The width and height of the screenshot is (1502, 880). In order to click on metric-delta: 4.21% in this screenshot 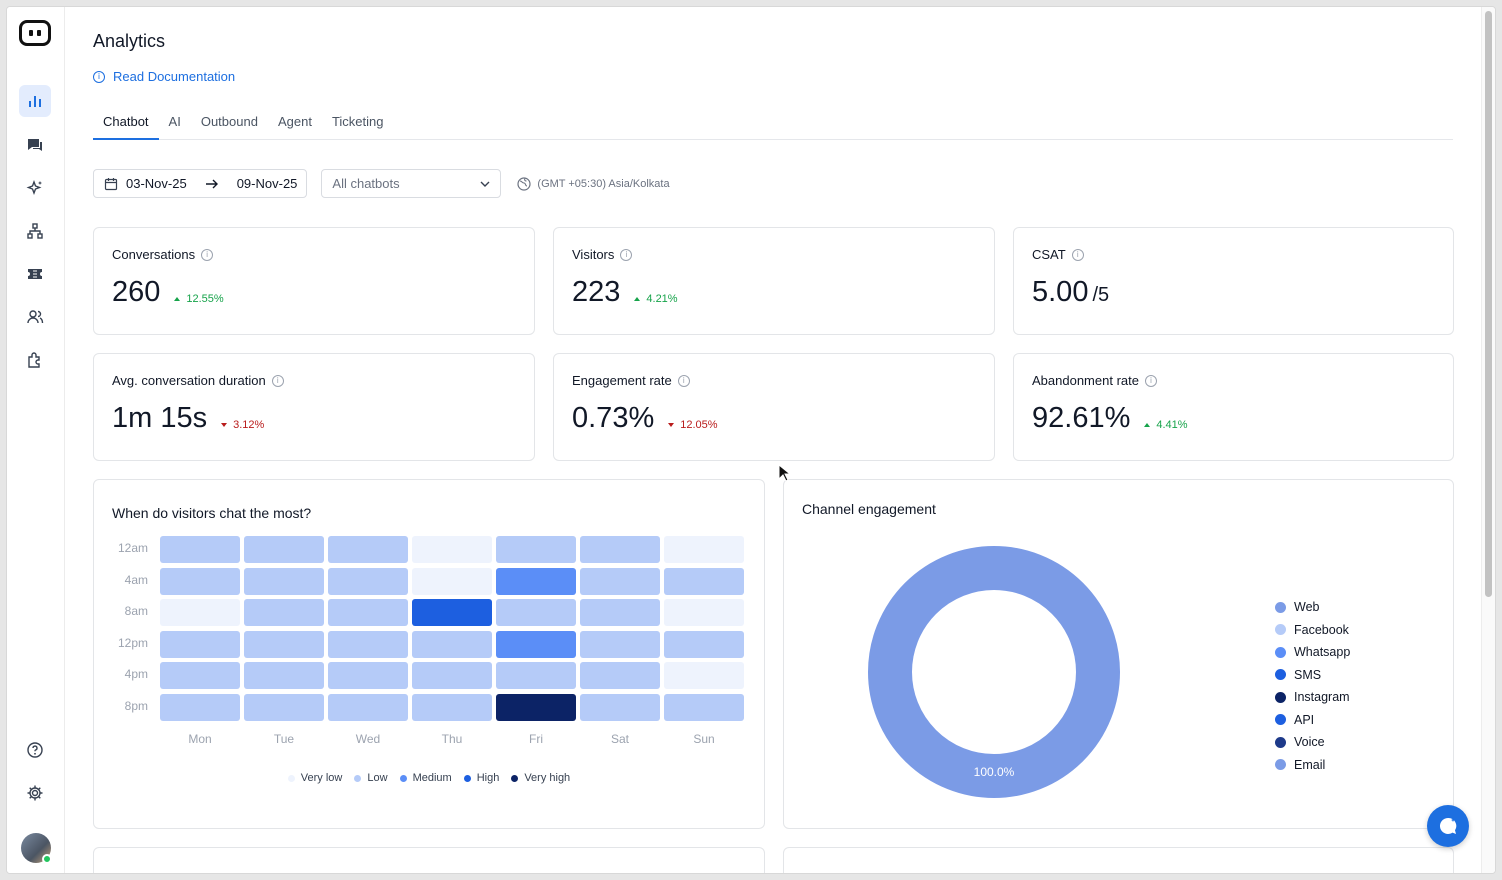, I will do `click(656, 299)`.